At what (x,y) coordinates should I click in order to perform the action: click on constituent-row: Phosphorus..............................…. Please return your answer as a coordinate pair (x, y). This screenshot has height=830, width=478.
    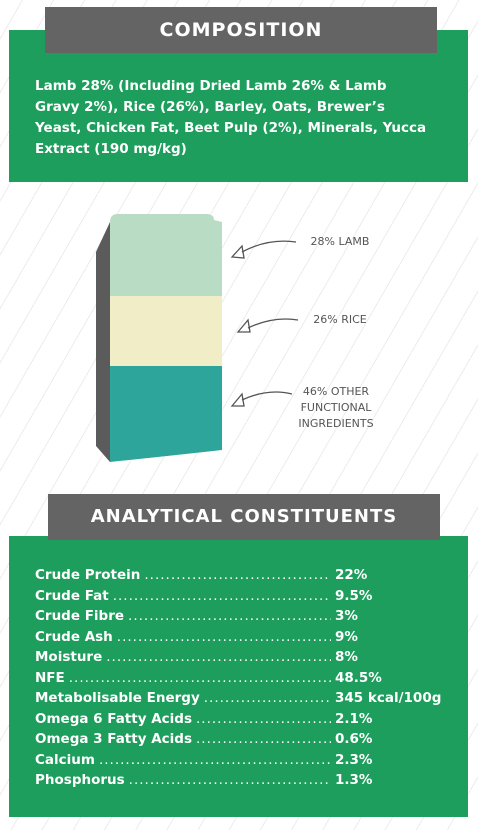
    Looking at the image, I should click on (245, 782).